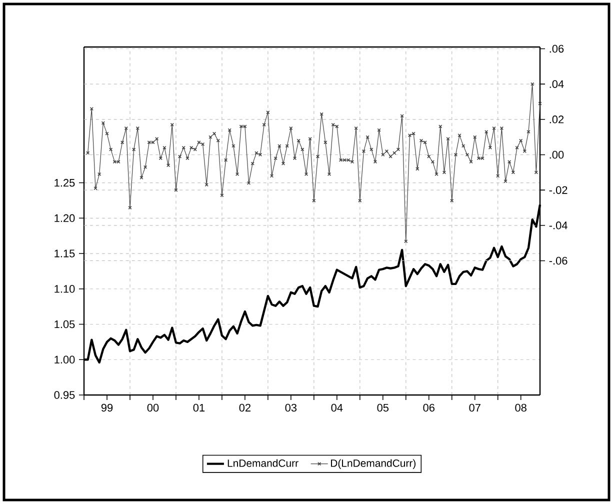 The height and width of the screenshot is (504, 613). What do you see at coordinates (383, 408) in the screenshot?
I see `x-tick-label: 05` at bounding box center [383, 408].